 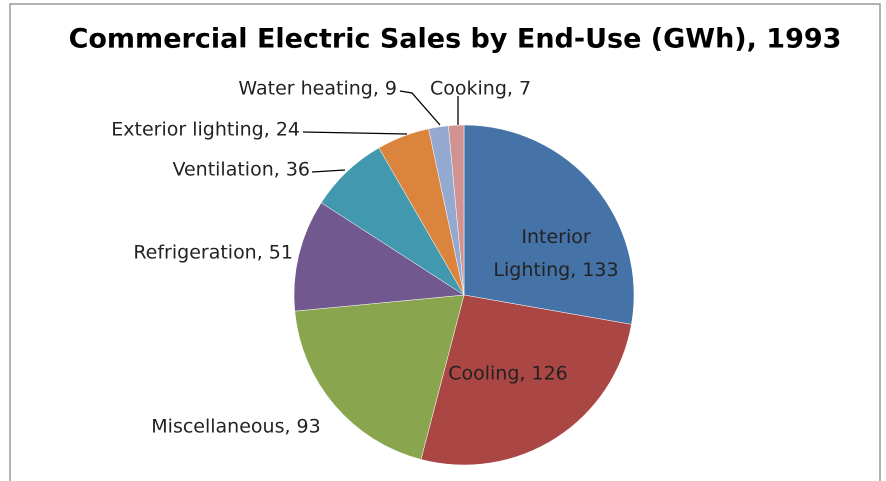 I want to click on data-label: Ventilation, 36, so click(x=241, y=170).